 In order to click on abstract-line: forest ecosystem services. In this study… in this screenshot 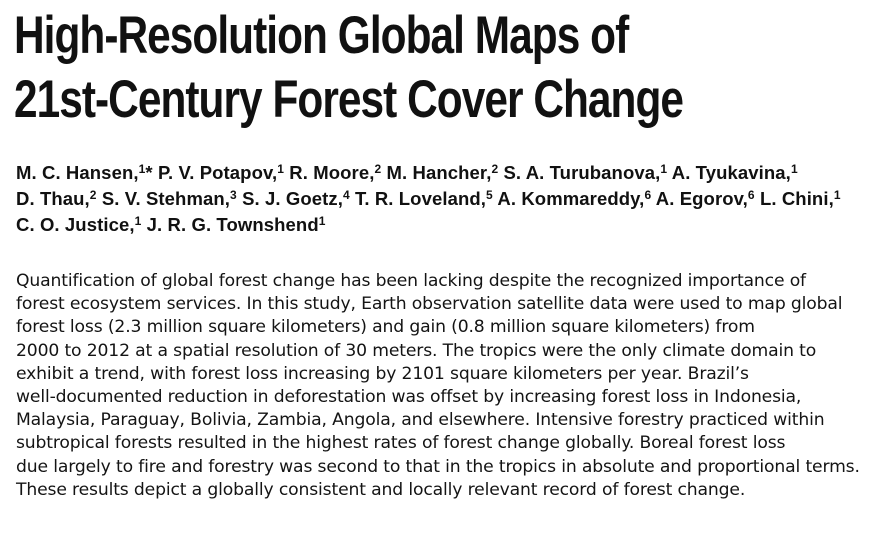, I will do `click(429, 304)`.